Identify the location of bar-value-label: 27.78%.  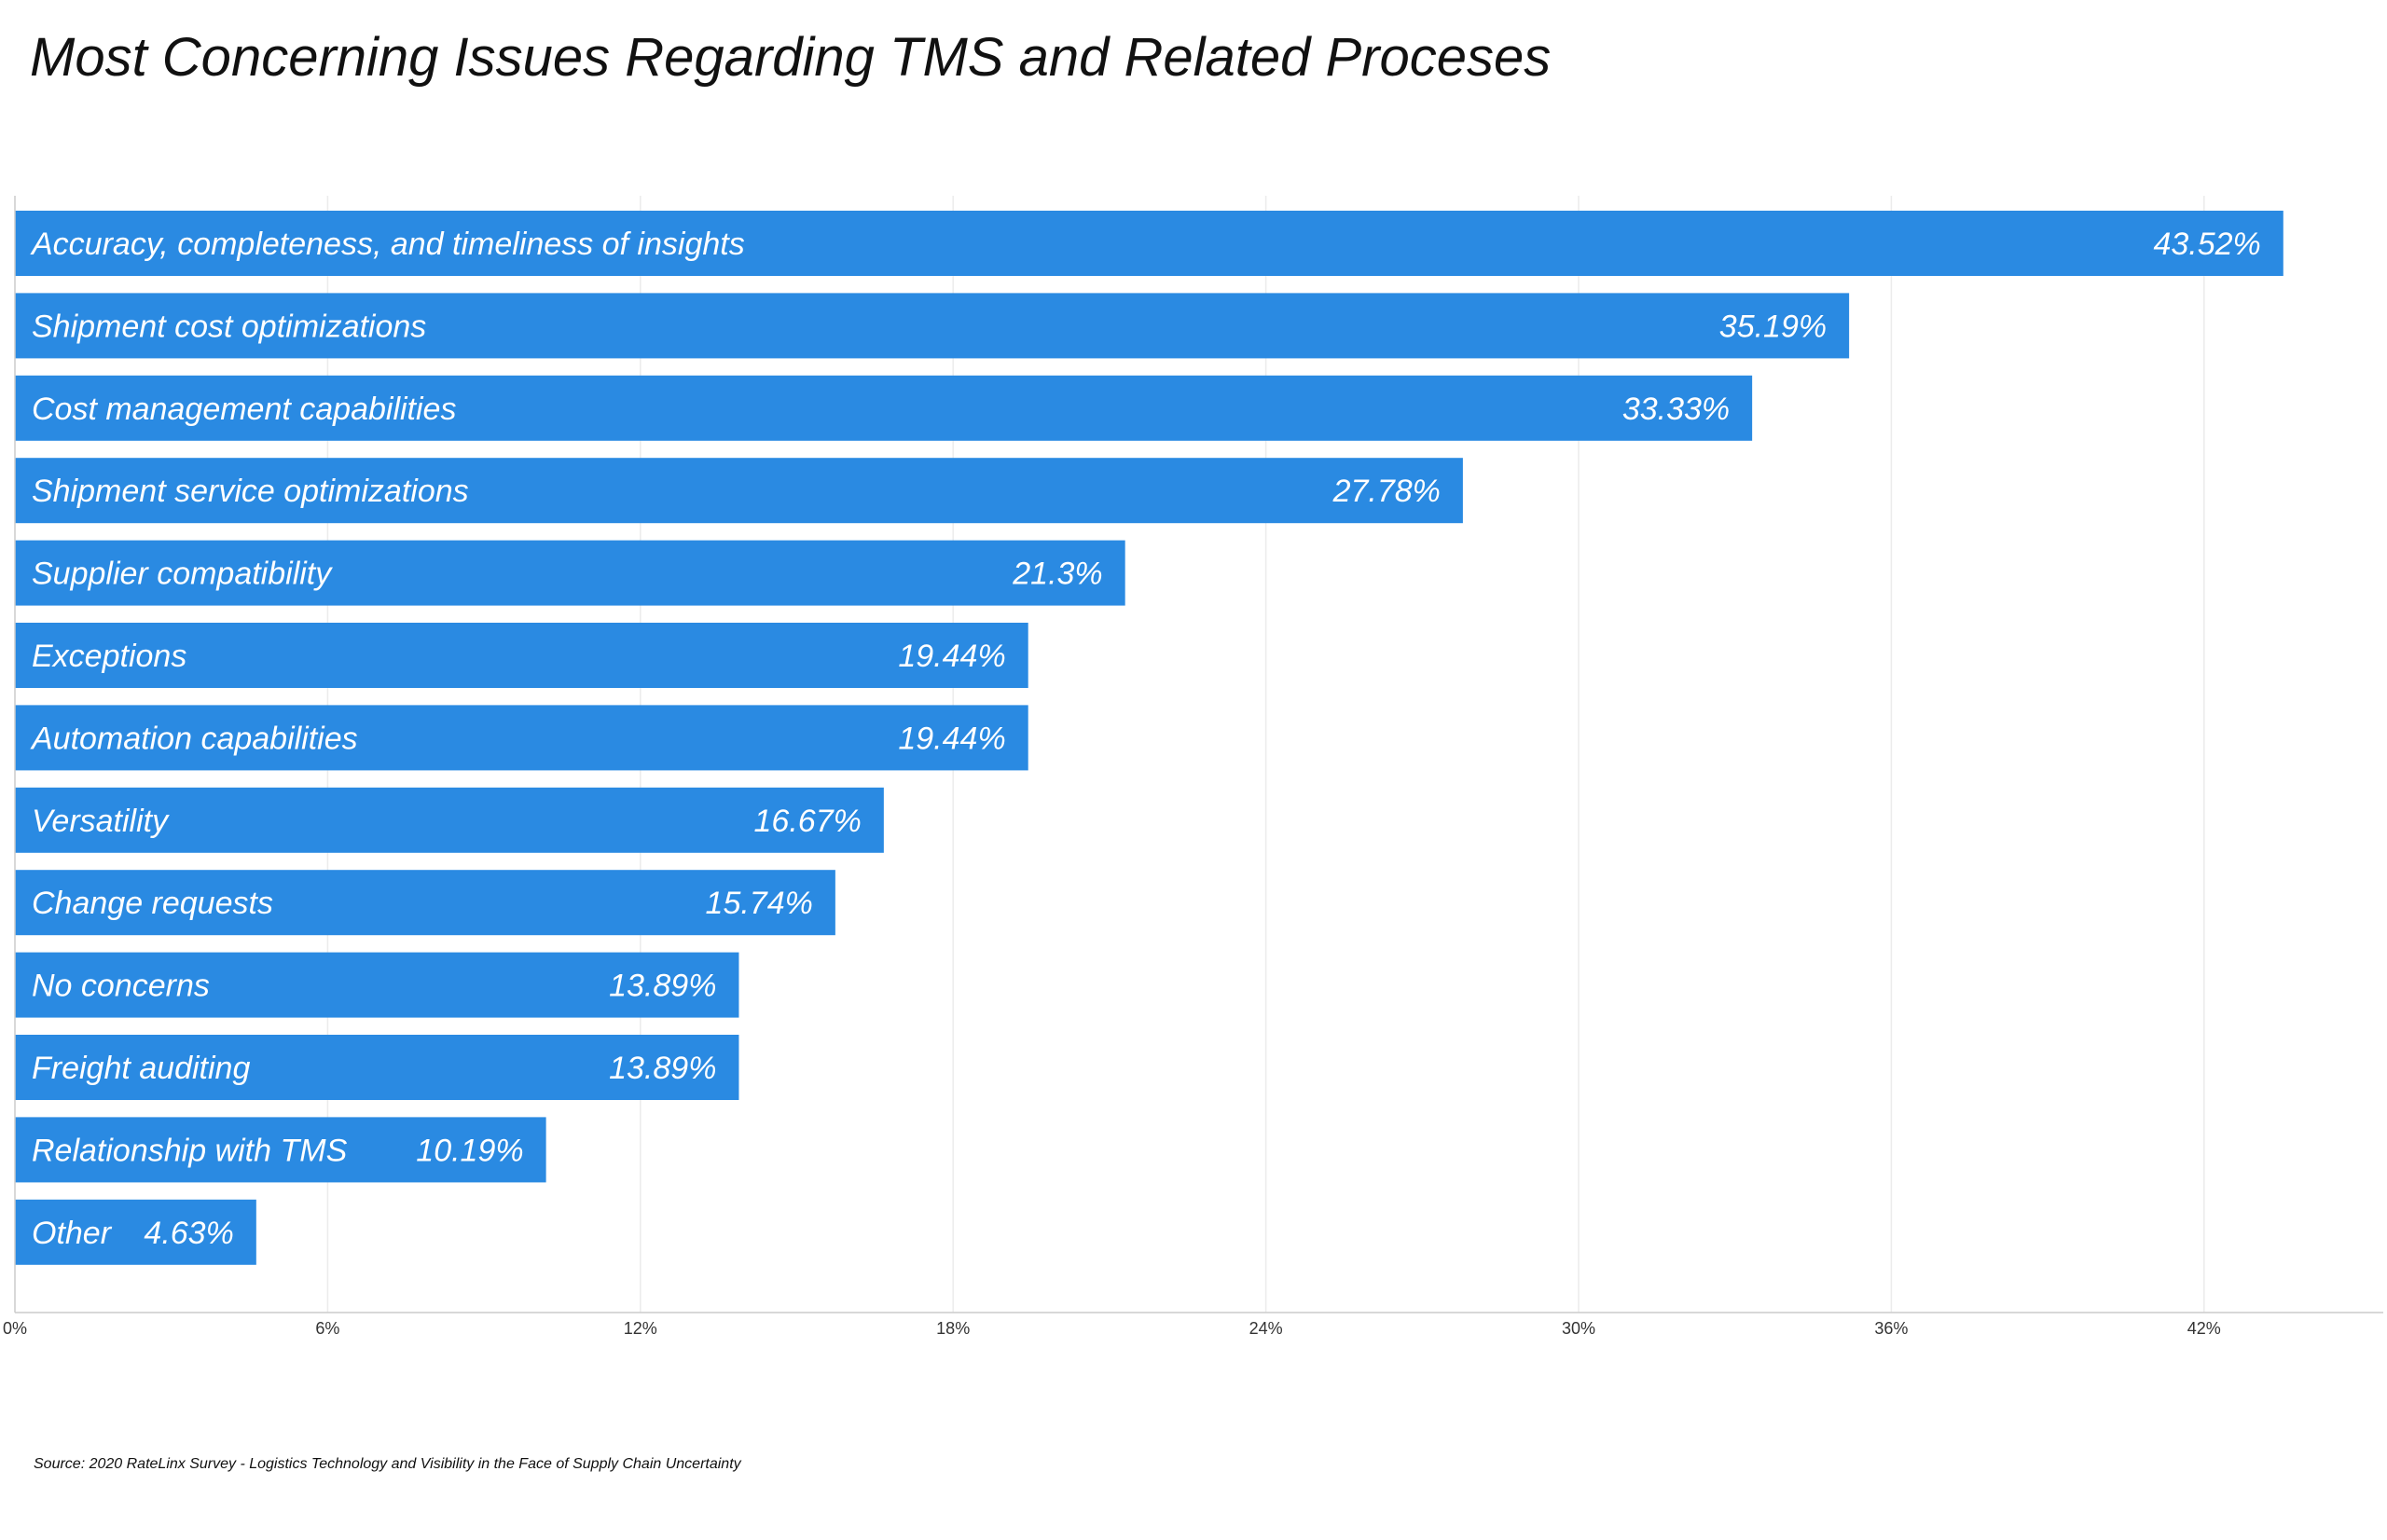
(1386, 491).